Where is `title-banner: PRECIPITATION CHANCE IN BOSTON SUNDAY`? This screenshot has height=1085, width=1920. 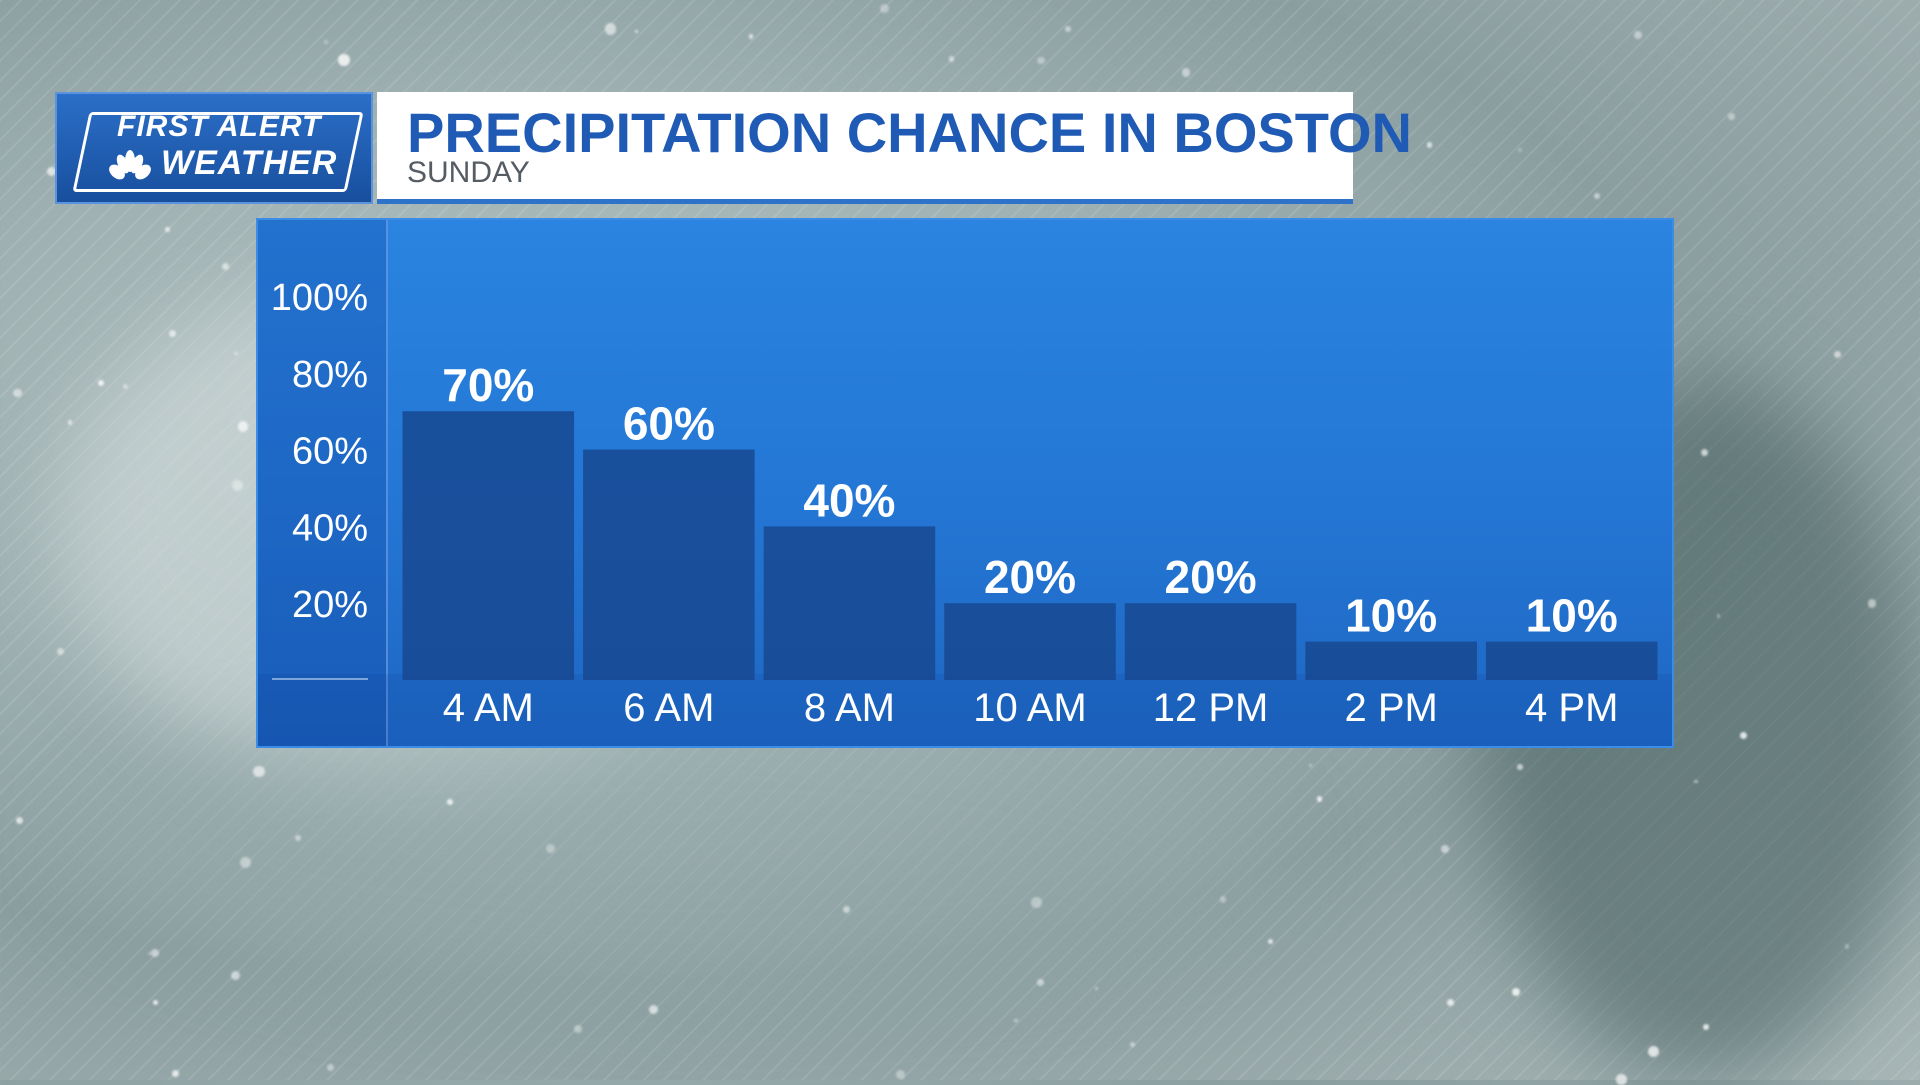
title-banner: PRECIPITATION CHANCE IN BOSTON SUNDAY is located at coordinates (894, 148).